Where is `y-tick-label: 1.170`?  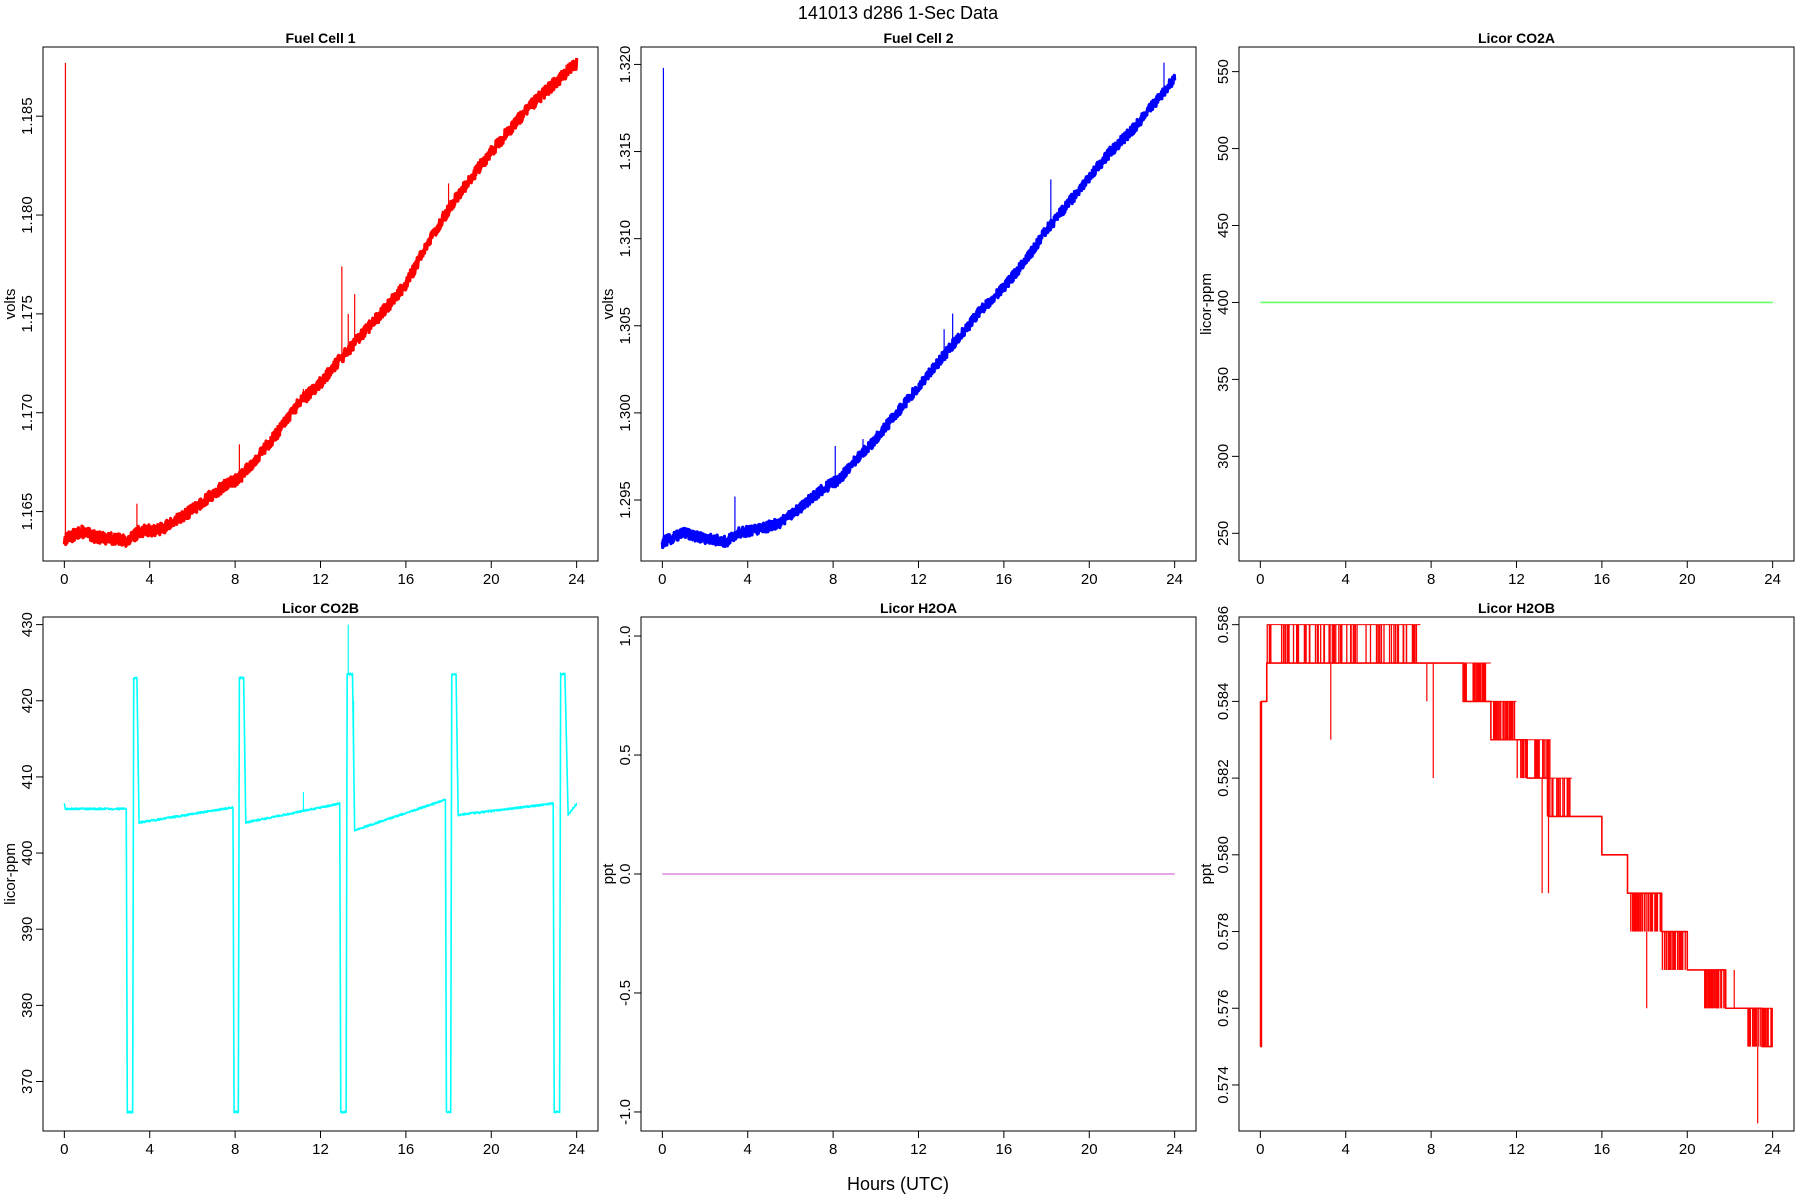
y-tick-label: 1.170 is located at coordinates (27, 413).